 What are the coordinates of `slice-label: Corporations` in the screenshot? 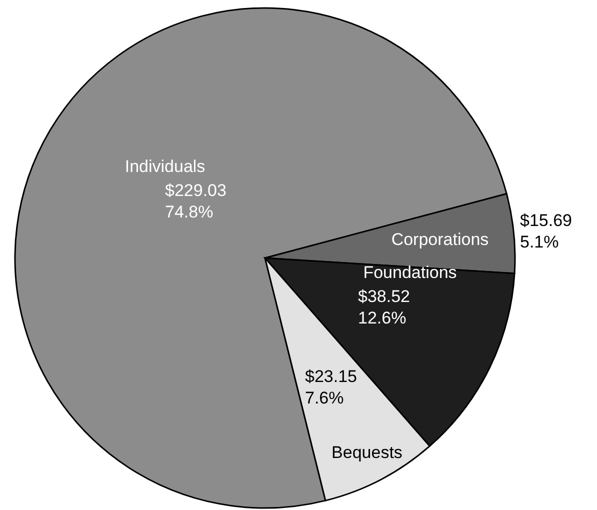 It's located at (440, 239).